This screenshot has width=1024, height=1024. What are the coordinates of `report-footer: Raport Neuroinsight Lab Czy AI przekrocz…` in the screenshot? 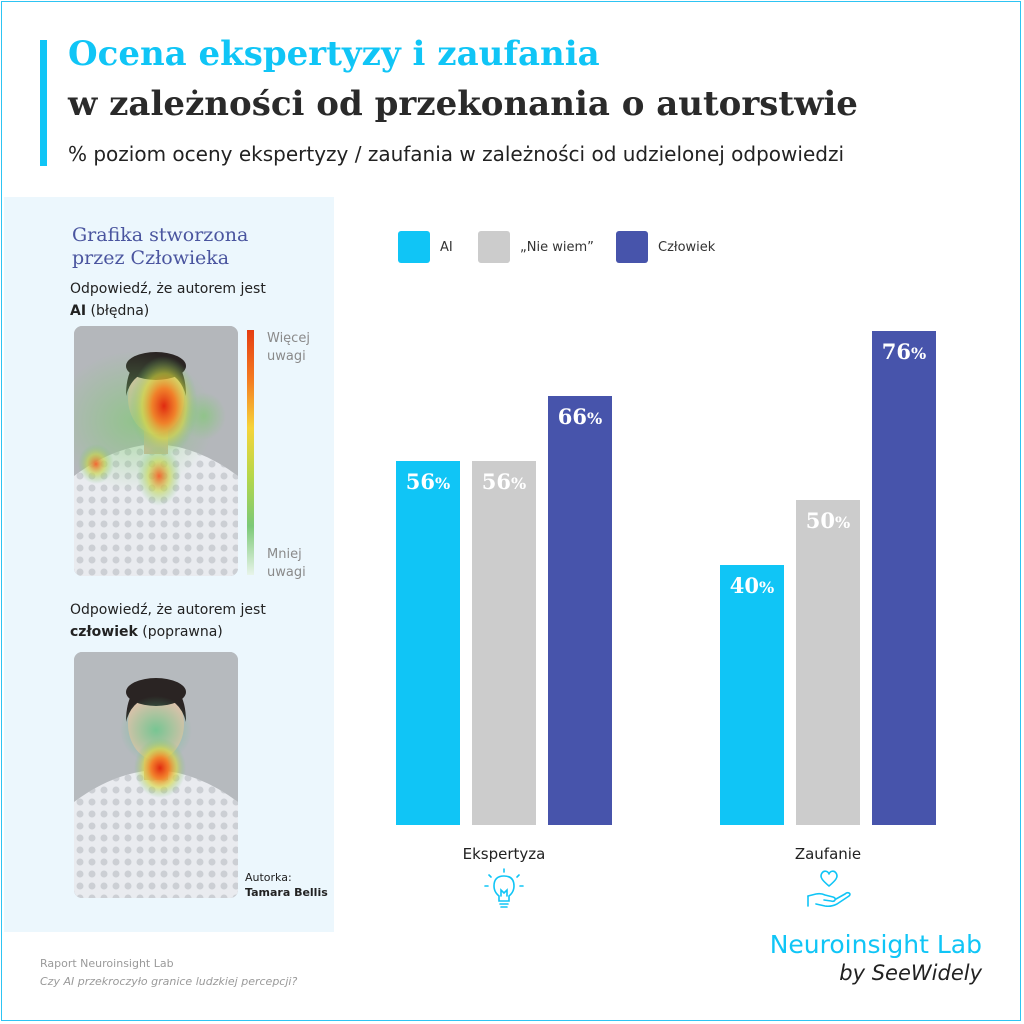 It's located at (168, 973).